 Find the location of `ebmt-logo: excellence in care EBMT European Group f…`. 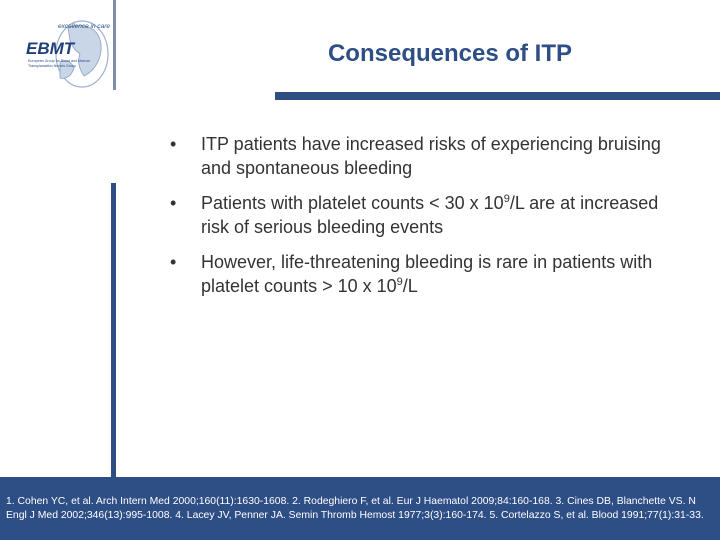

ebmt-logo: excellence in care EBMT European Group f… is located at coordinates (68, 54).